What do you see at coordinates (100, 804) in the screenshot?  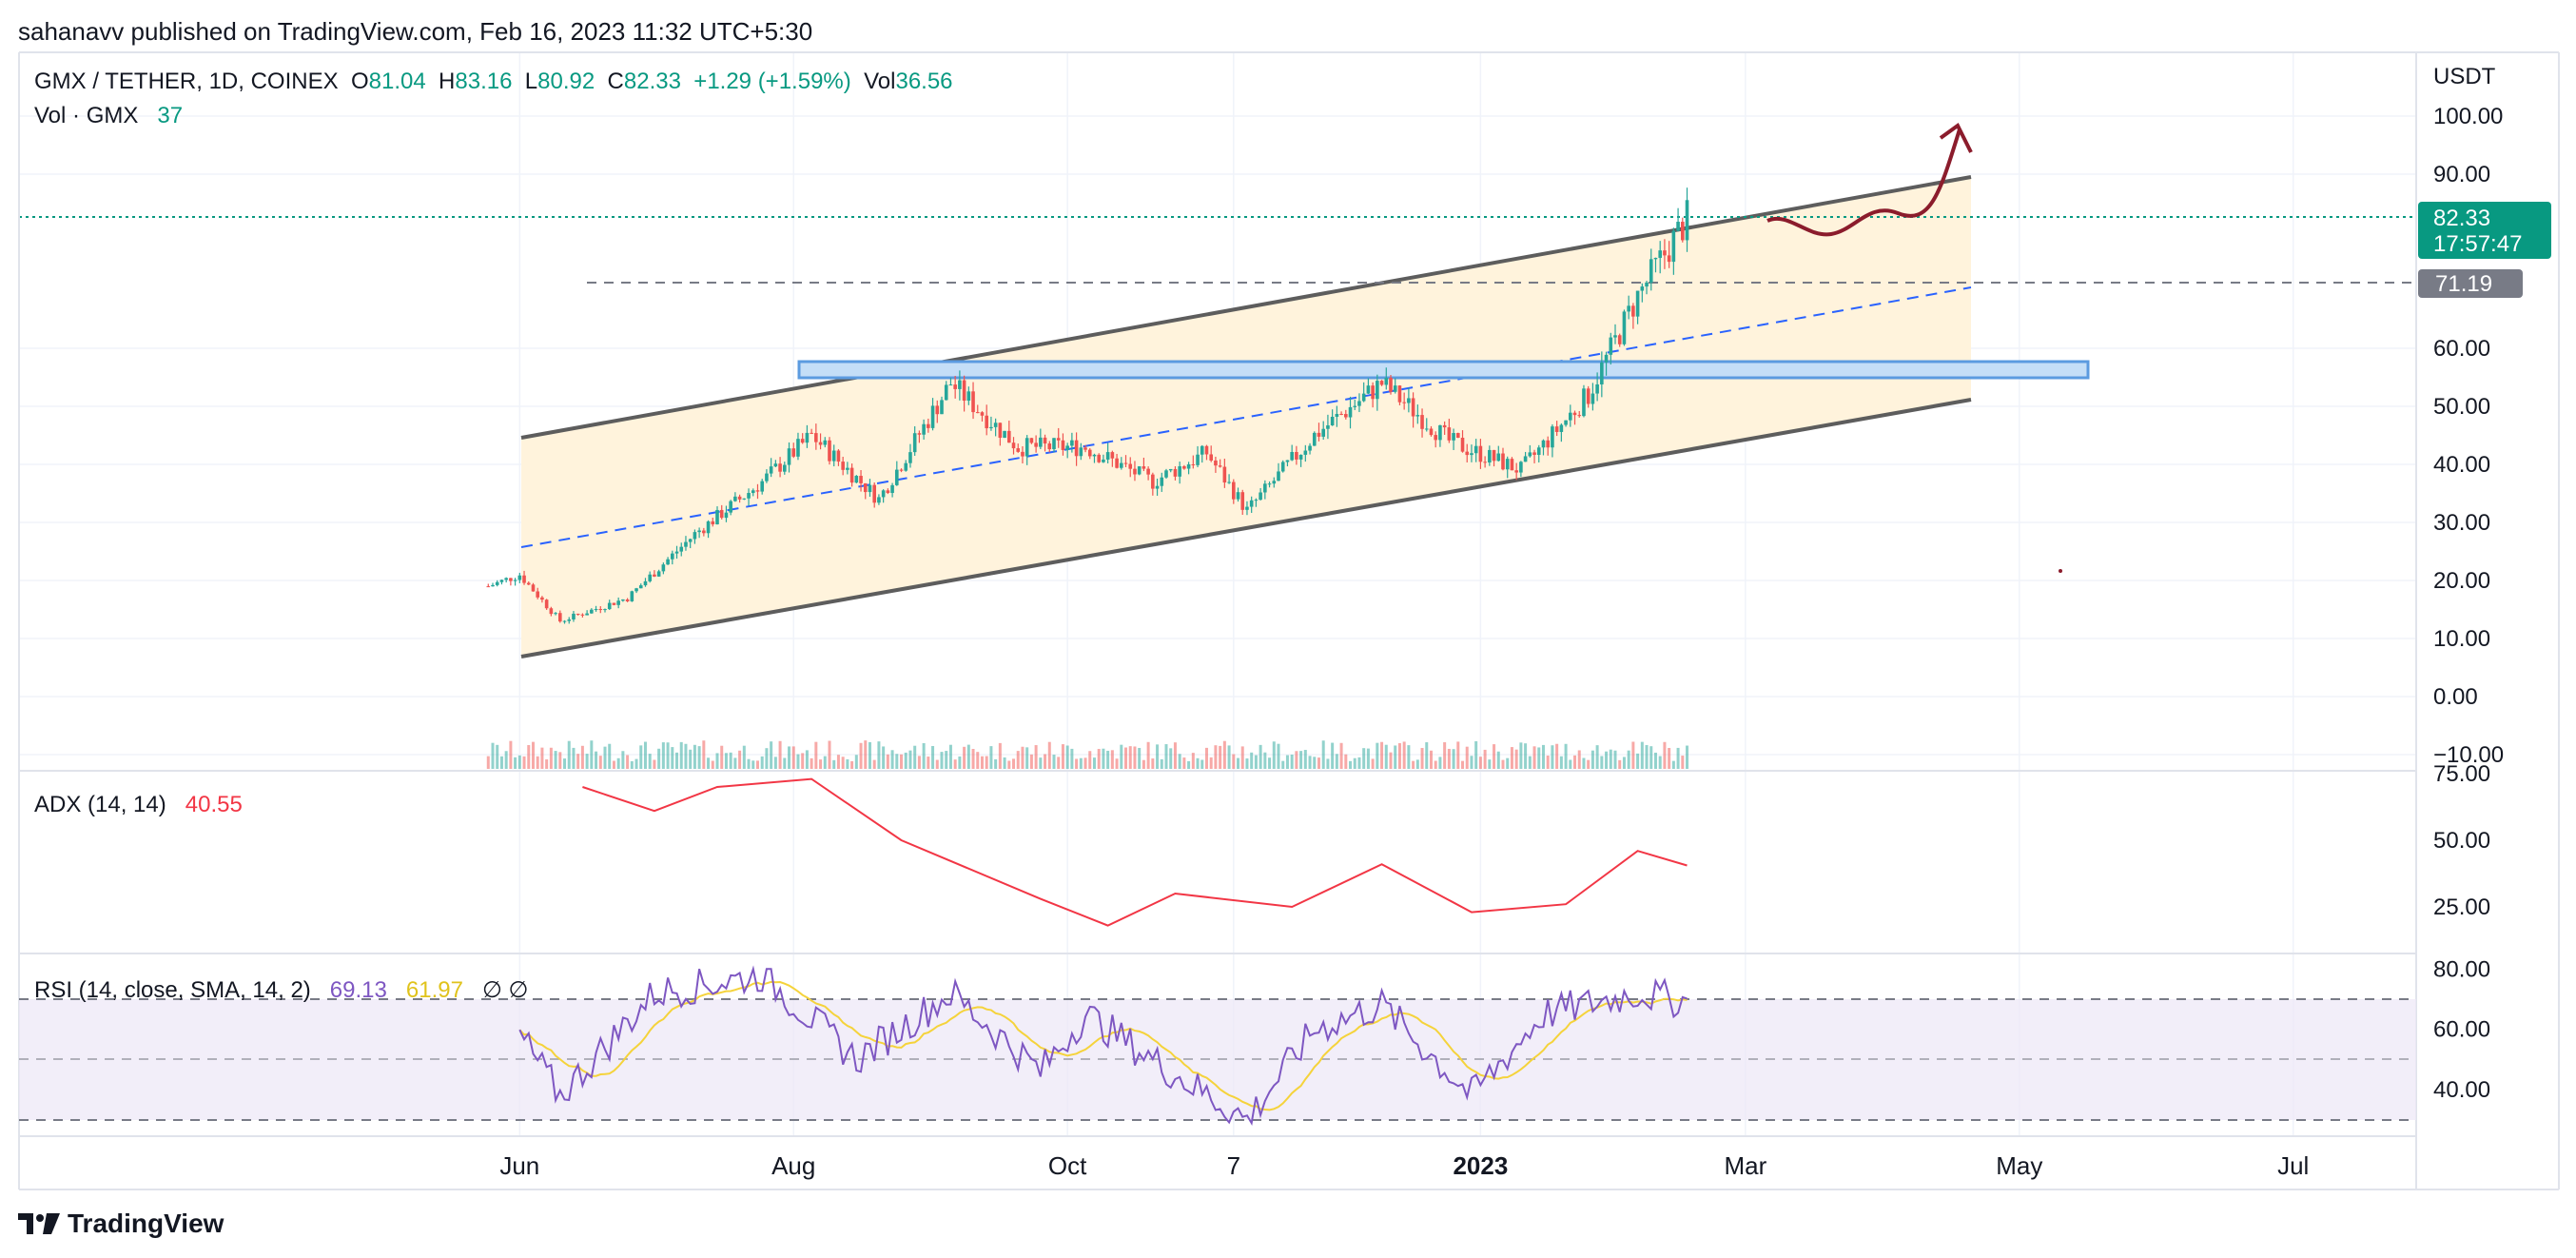 I see `adx-label: ADX (14, 14)` at bounding box center [100, 804].